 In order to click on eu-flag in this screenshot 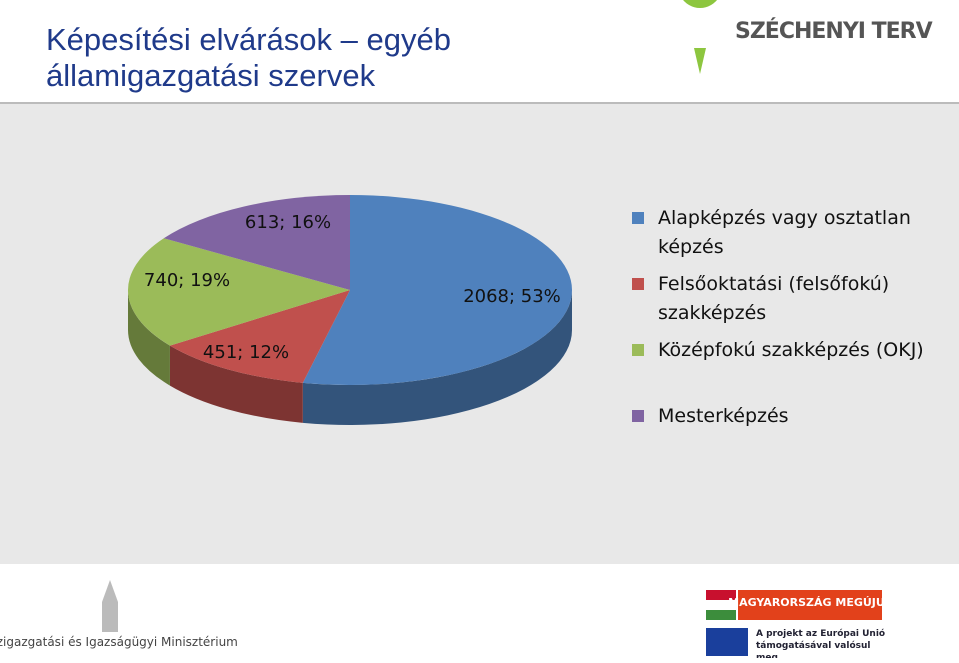, I will do `click(727, 642)`.